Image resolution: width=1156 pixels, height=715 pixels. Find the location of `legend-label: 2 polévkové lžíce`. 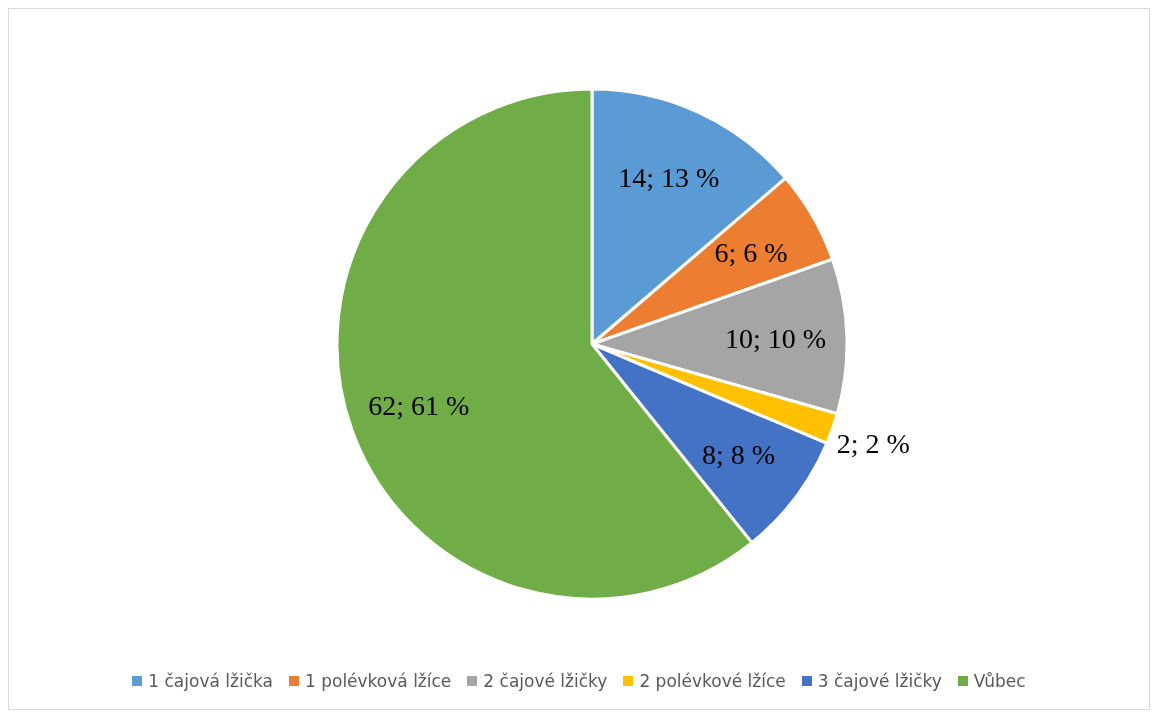

legend-label: 2 polévkové lžíce is located at coordinates (712, 681).